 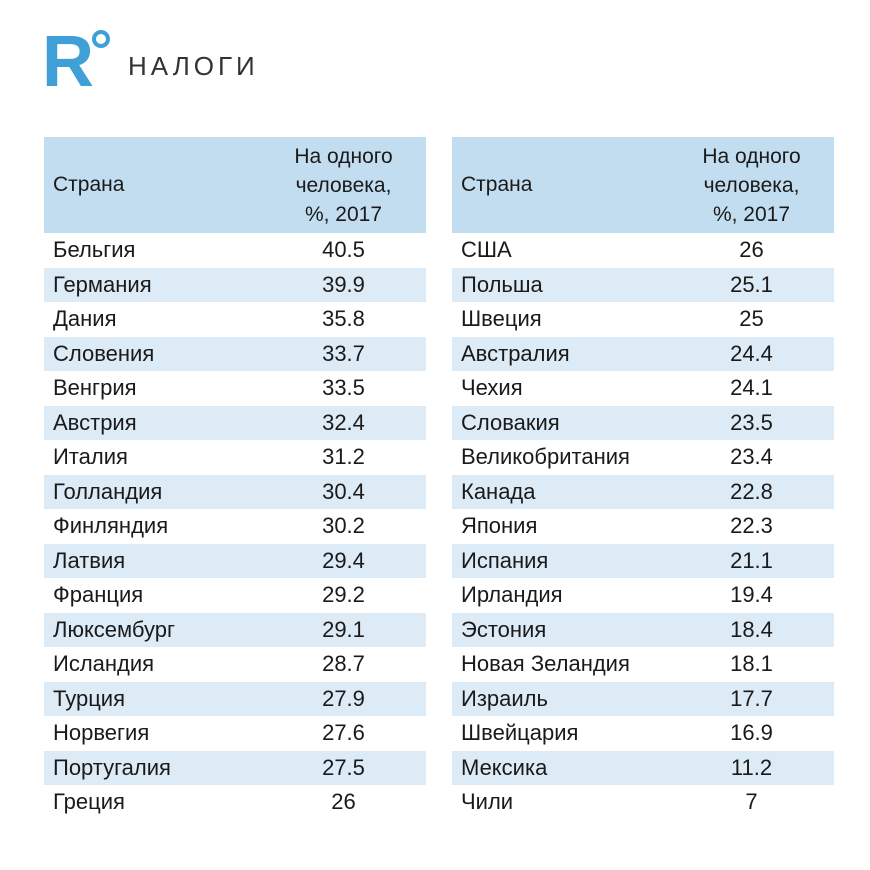 What do you see at coordinates (498, 491) in the screenshot?
I see `cell-country: Канада` at bounding box center [498, 491].